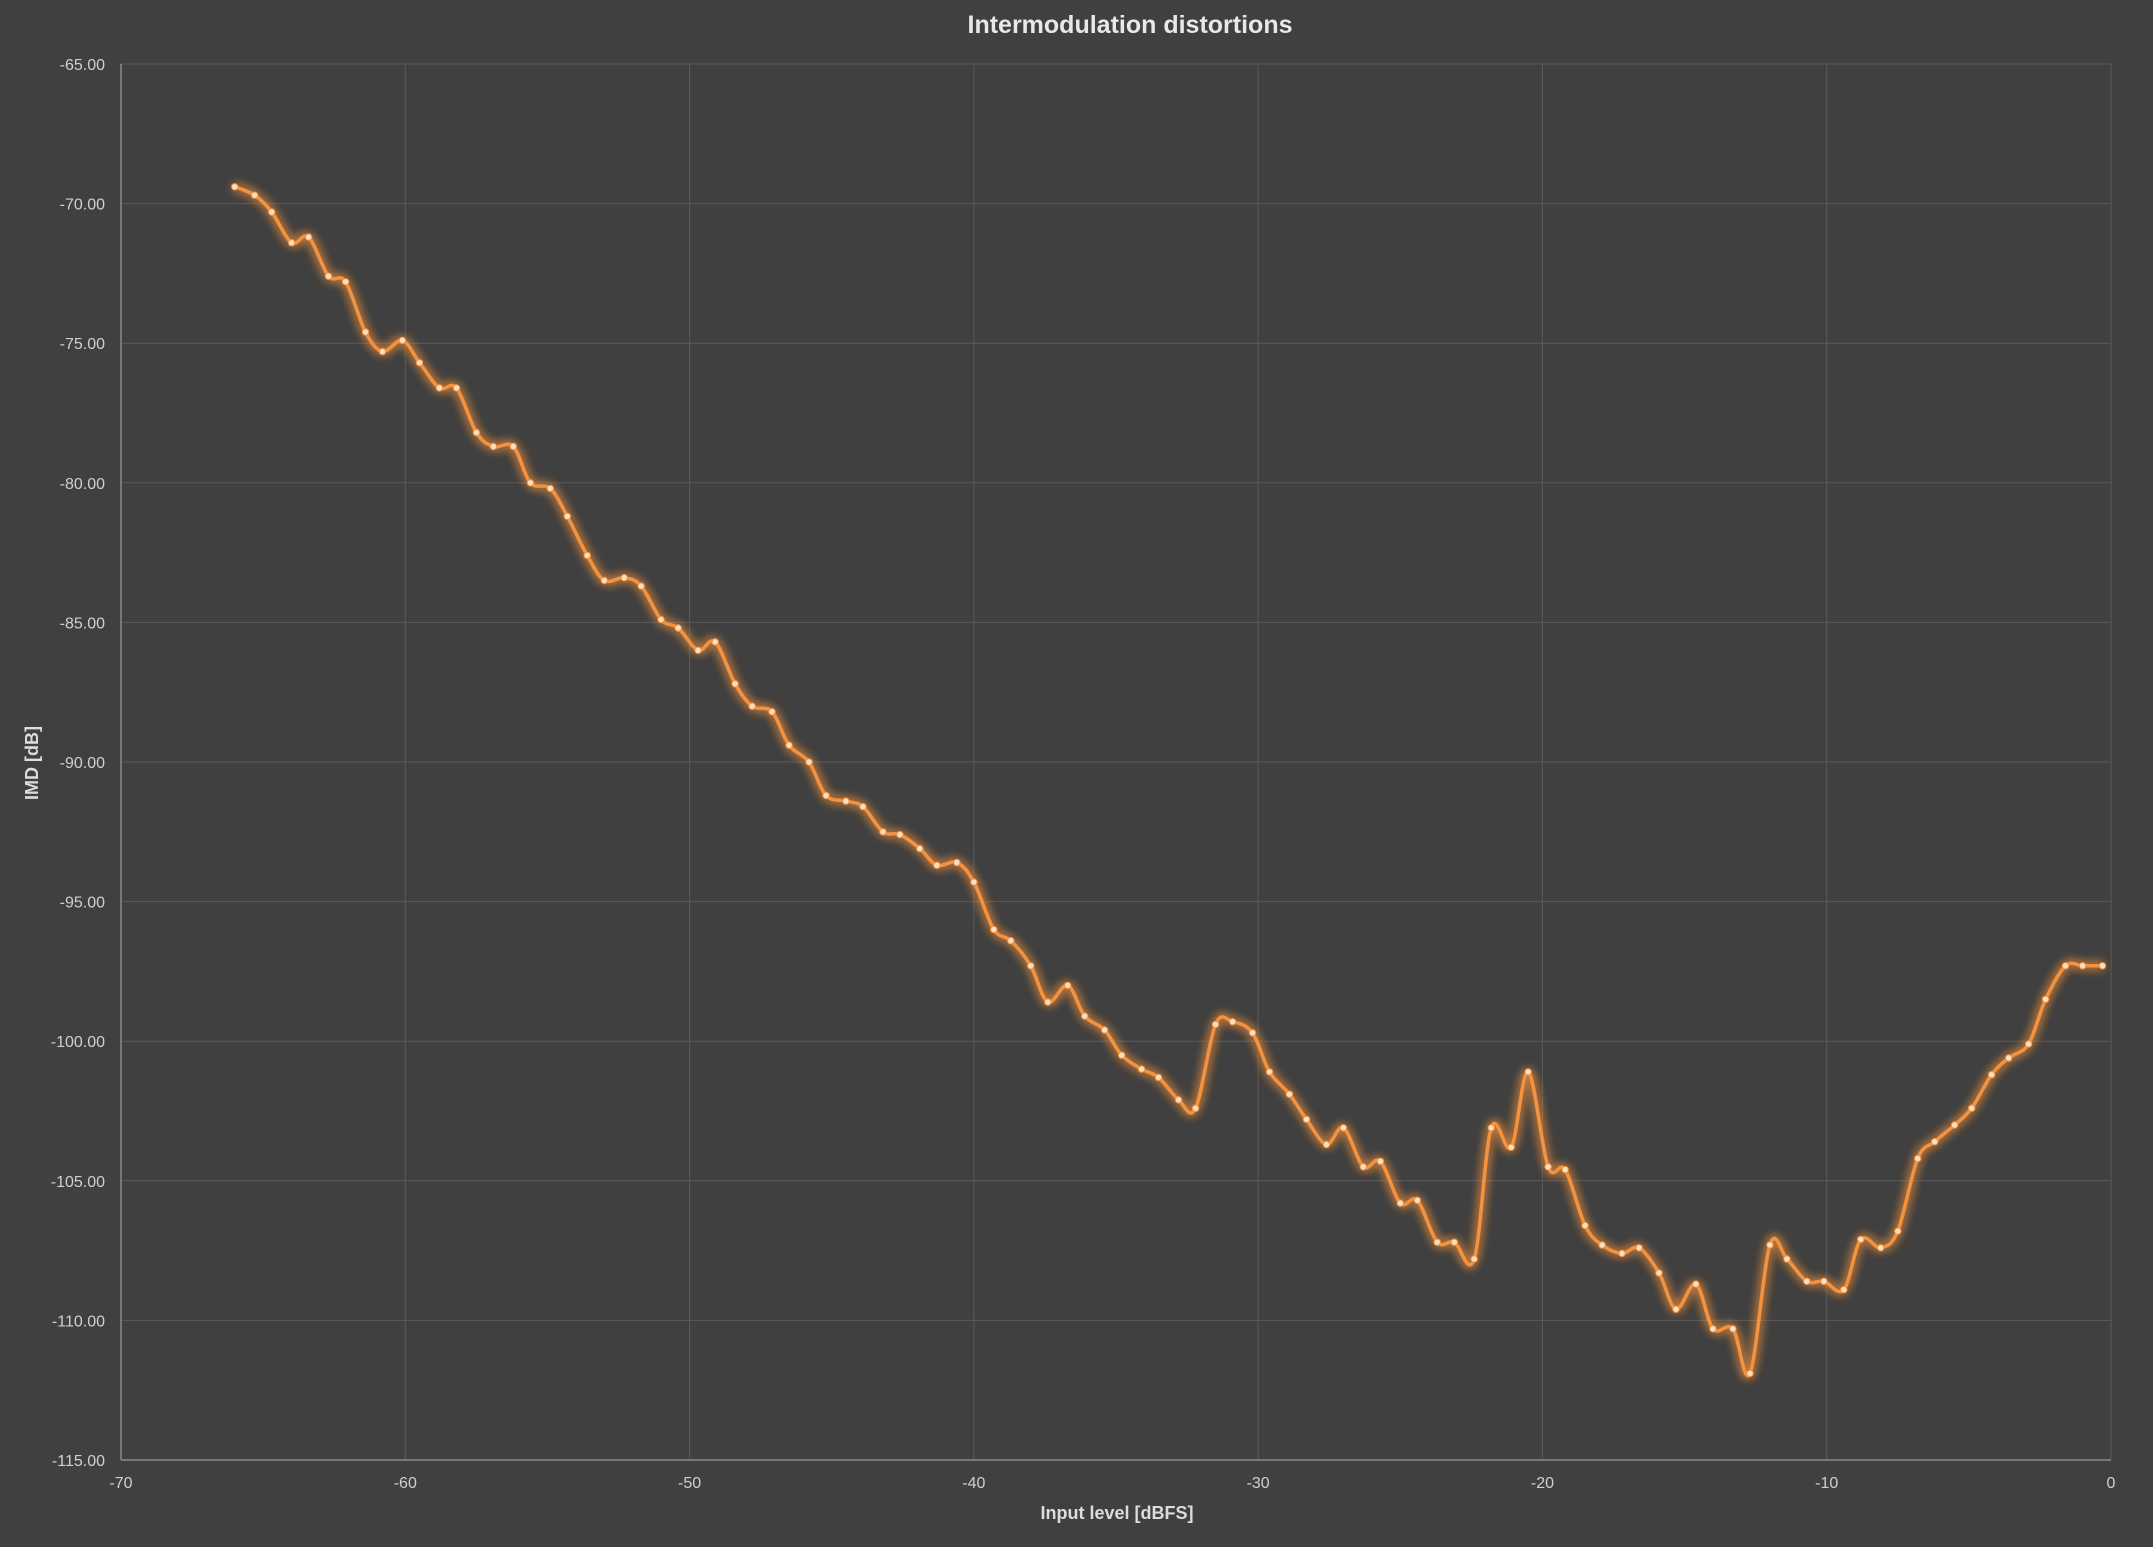 The image size is (2153, 1547). What do you see at coordinates (120, 1483) in the screenshot?
I see `x-tick-label: -70` at bounding box center [120, 1483].